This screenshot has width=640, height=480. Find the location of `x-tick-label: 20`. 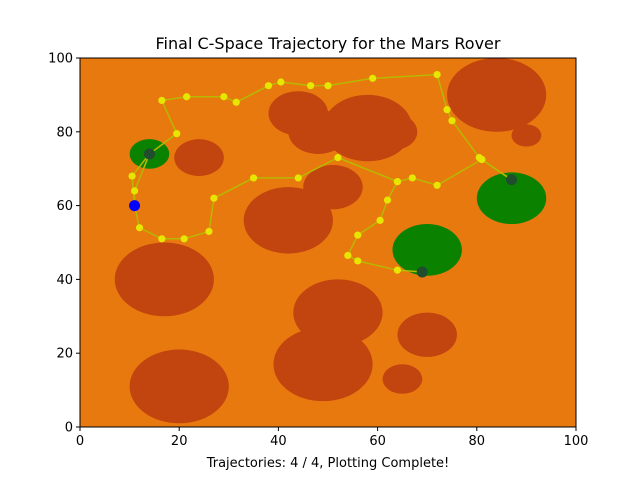

x-tick-label: 20 is located at coordinates (179, 441).